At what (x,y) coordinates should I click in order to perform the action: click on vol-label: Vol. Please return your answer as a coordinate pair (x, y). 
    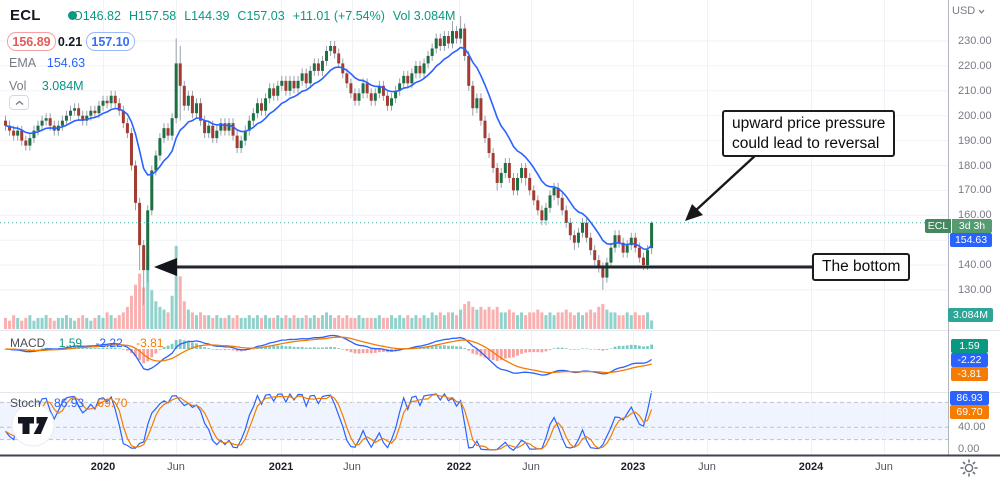
    Looking at the image, I should click on (18, 86).